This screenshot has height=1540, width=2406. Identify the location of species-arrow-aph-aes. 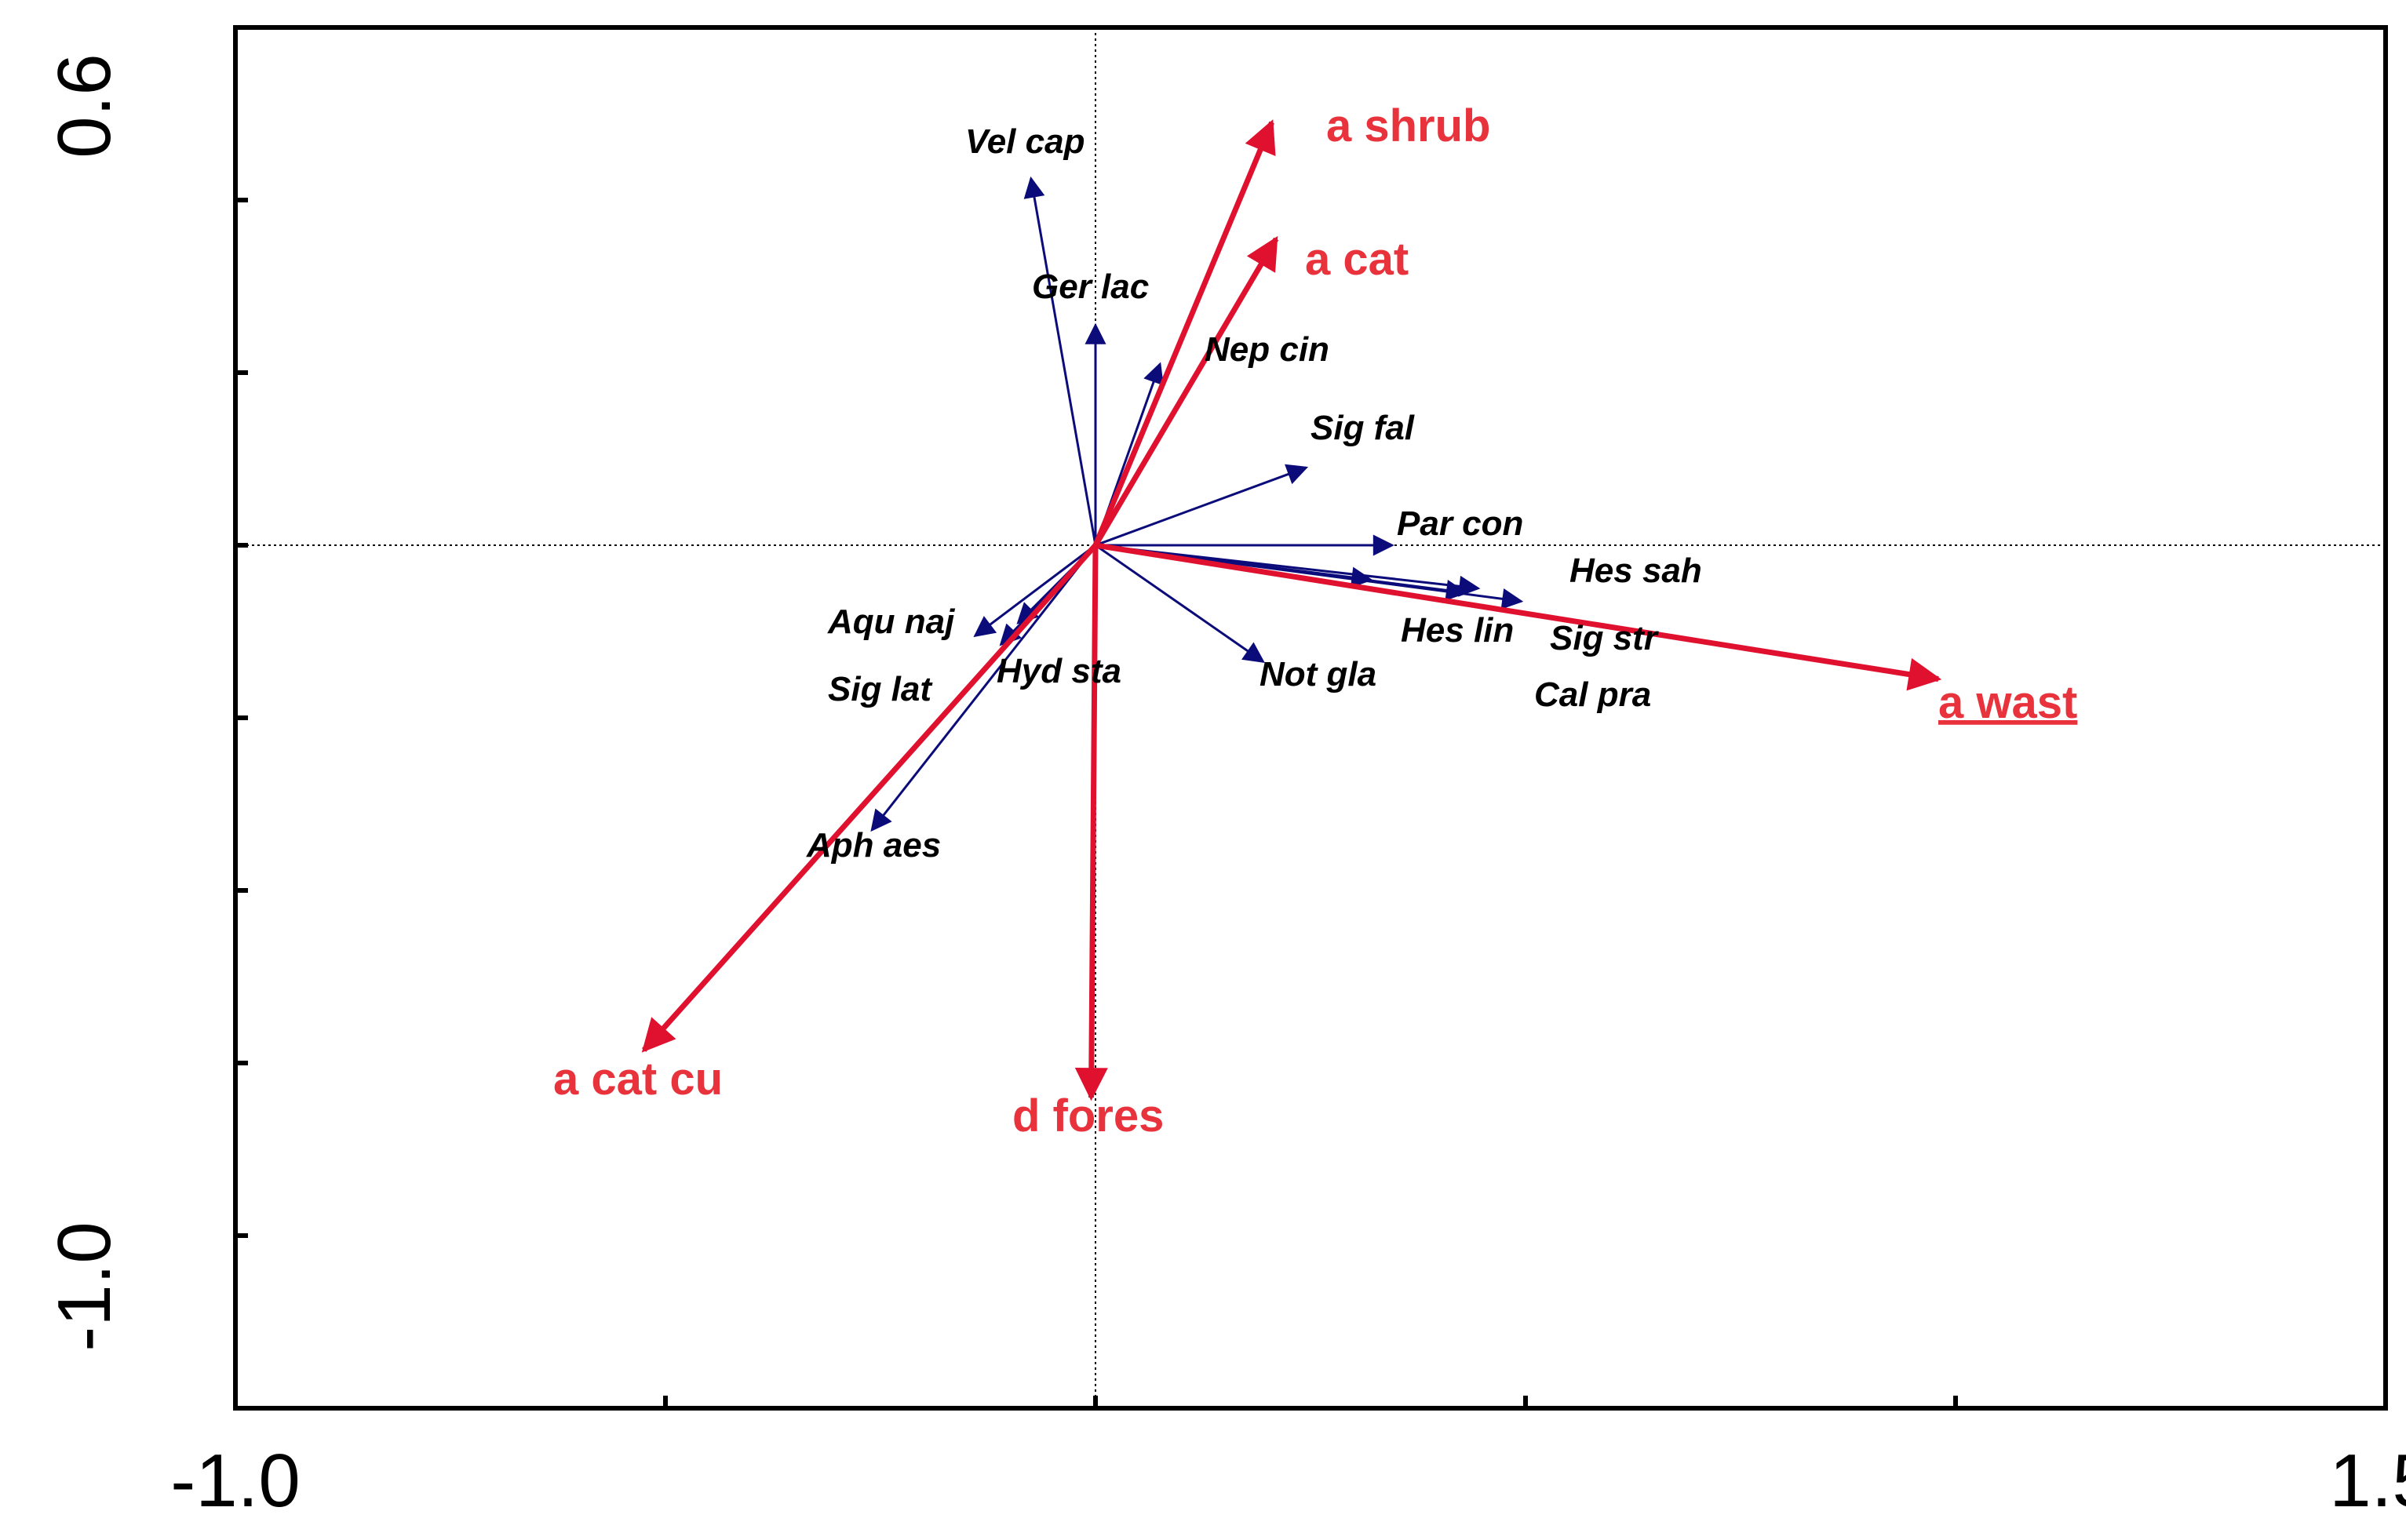
(983, 688).